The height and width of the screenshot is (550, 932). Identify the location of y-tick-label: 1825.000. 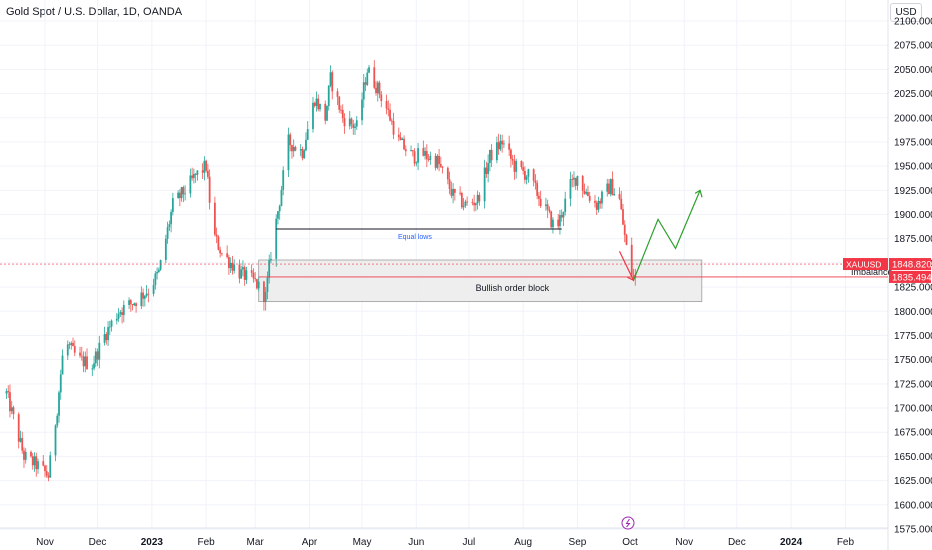
(913, 288).